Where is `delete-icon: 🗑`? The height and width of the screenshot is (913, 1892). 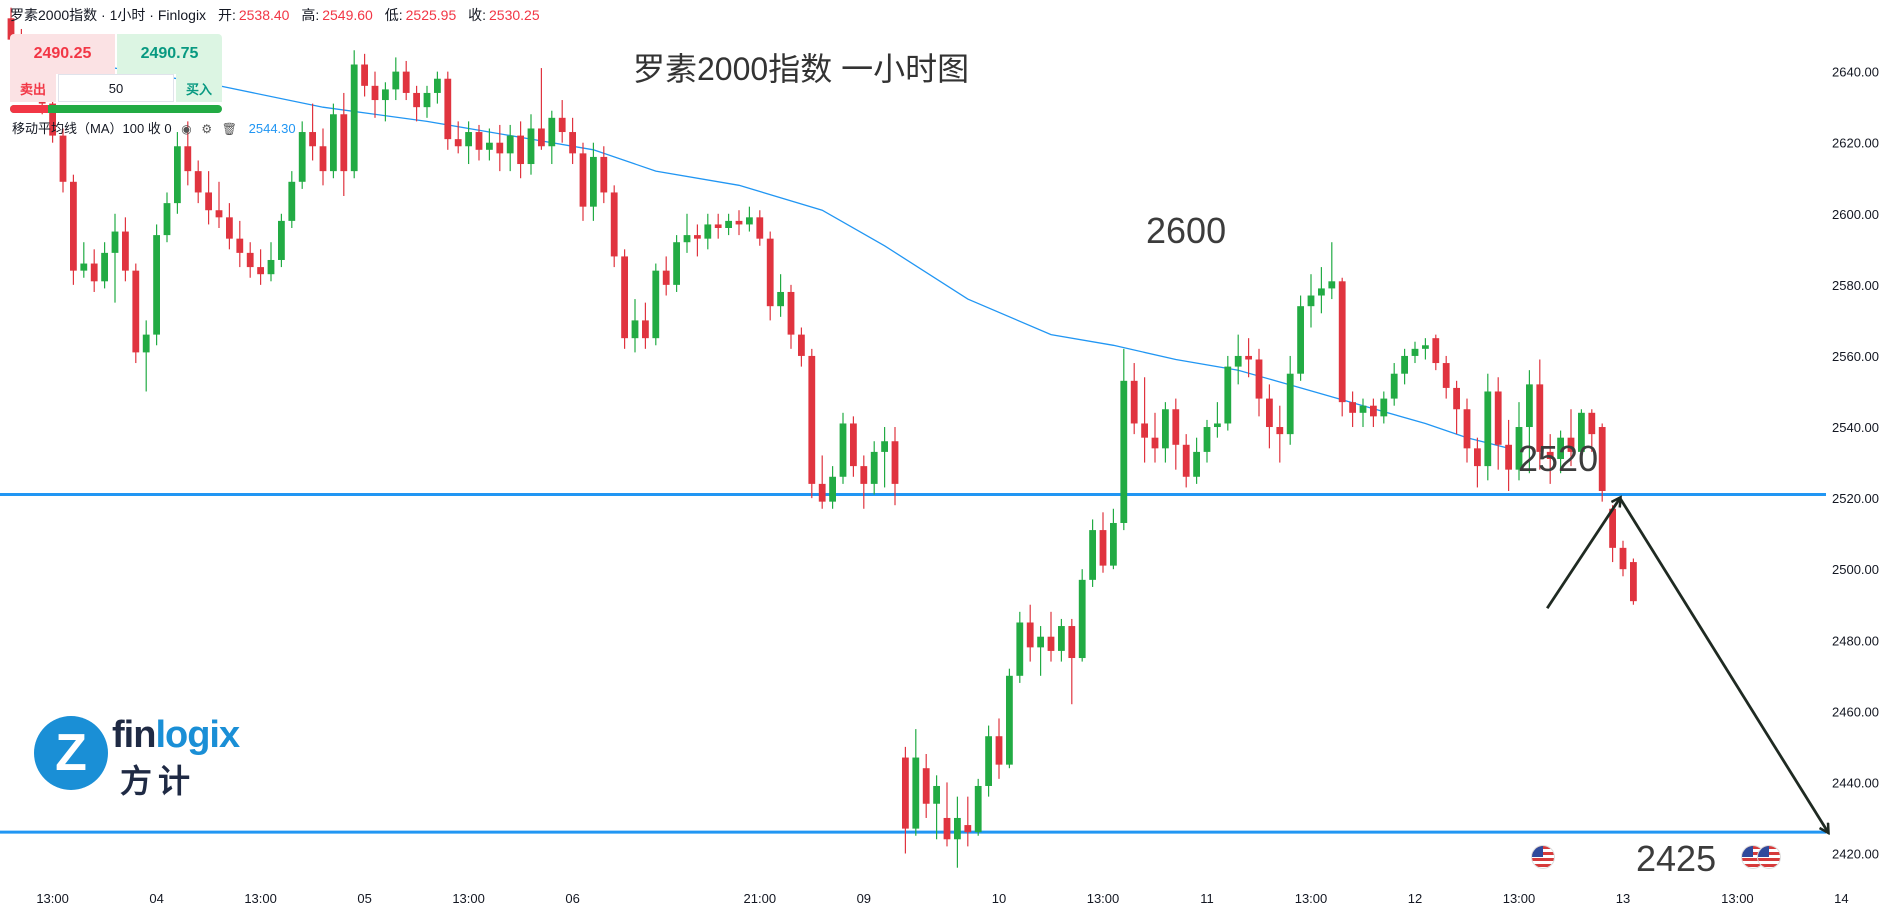 delete-icon: 🗑 is located at coordinates (229, 129).